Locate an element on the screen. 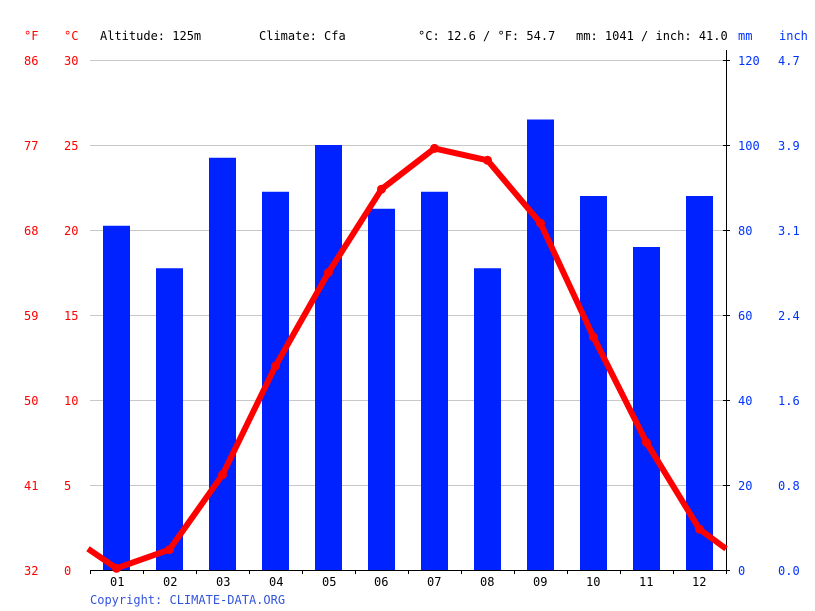  inch-tick: 3.1 is located at coordinates (789, 231).